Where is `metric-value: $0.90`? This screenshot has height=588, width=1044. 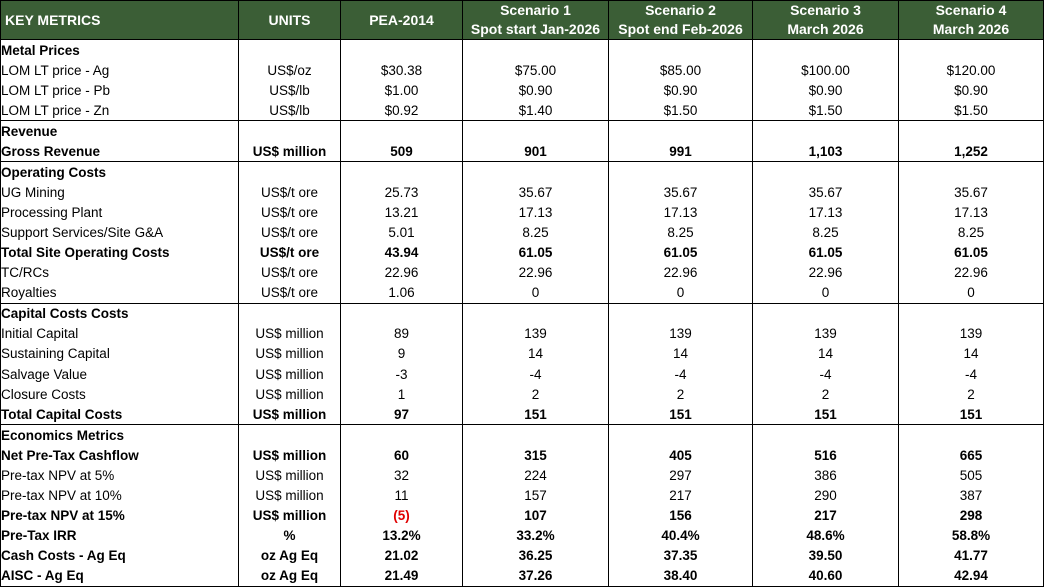
metric-value: $0.90 is located at coordinates (825, 90).